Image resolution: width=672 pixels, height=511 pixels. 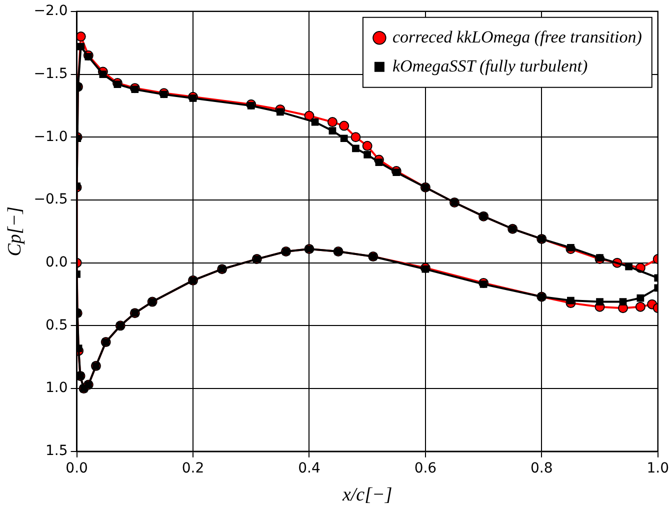 What do you see at coordinates (517, 36) in the screenshot?
I see `legend-label: correced kkLOmega (free transition)` at bounding box center [517, 36].